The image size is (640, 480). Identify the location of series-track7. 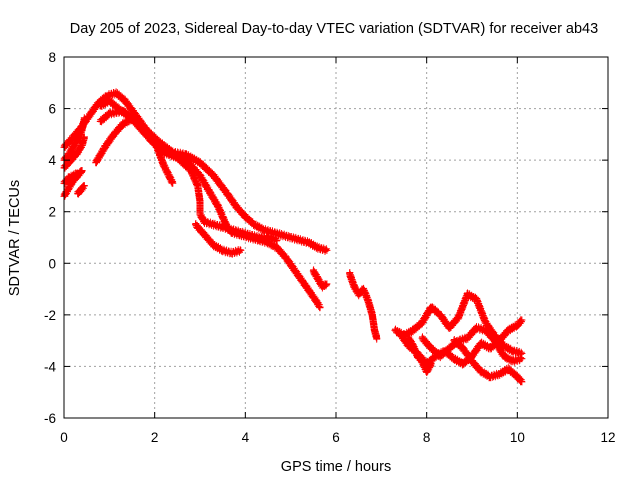
(211, 185).